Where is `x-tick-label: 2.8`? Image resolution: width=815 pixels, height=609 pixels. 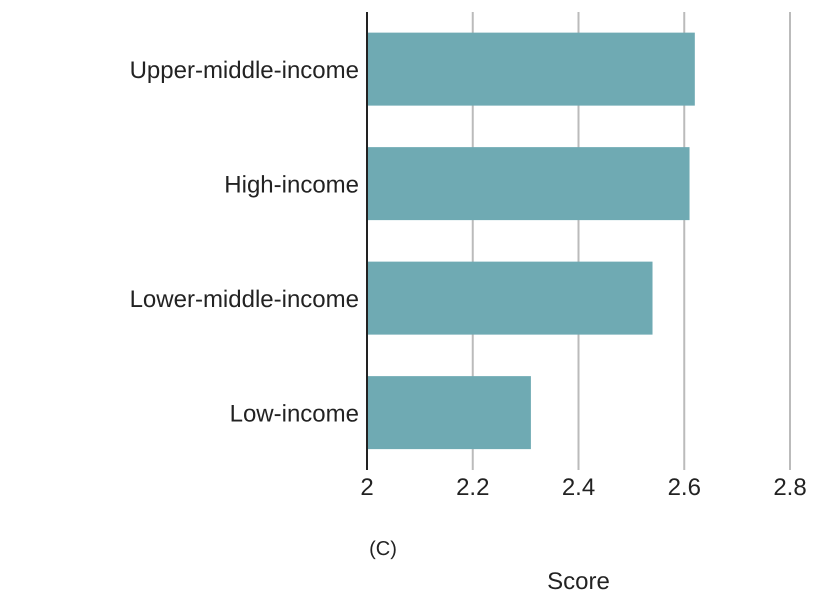 x-tick-label: 2.8 is located at coordinates (790, 488).